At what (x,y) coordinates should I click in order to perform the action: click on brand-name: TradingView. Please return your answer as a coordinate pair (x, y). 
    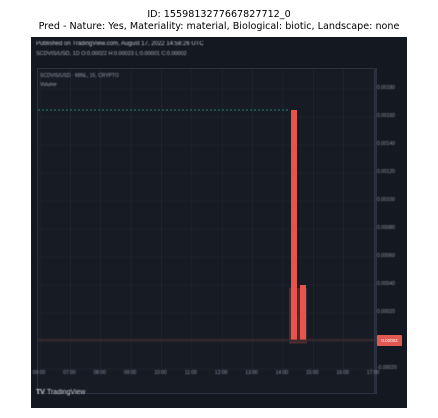
    Looking at the image, I should click on (66, 392).